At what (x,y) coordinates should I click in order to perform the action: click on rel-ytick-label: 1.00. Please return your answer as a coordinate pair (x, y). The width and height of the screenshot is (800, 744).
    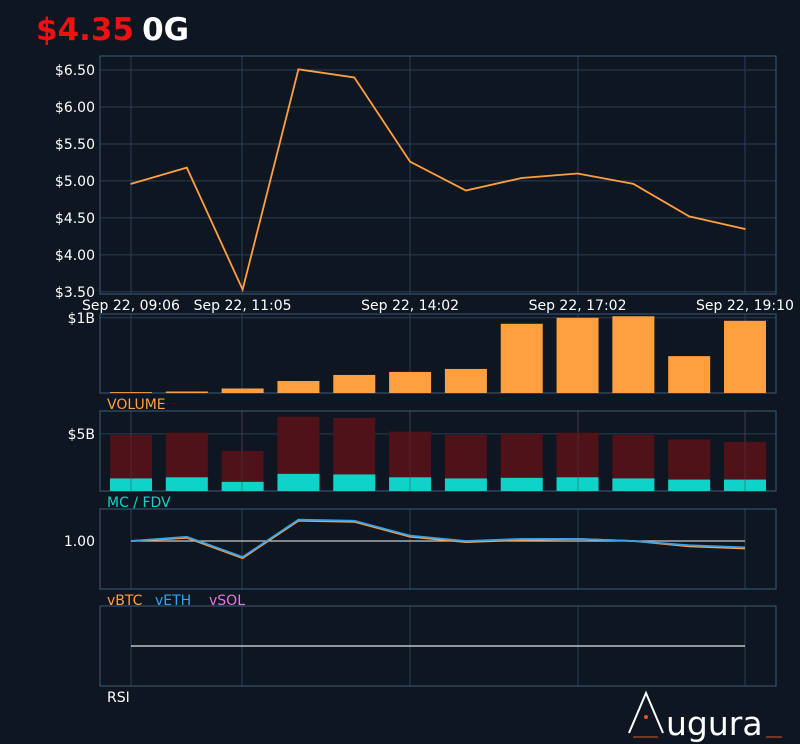
    Looking at the image, I should click on (79, 542).